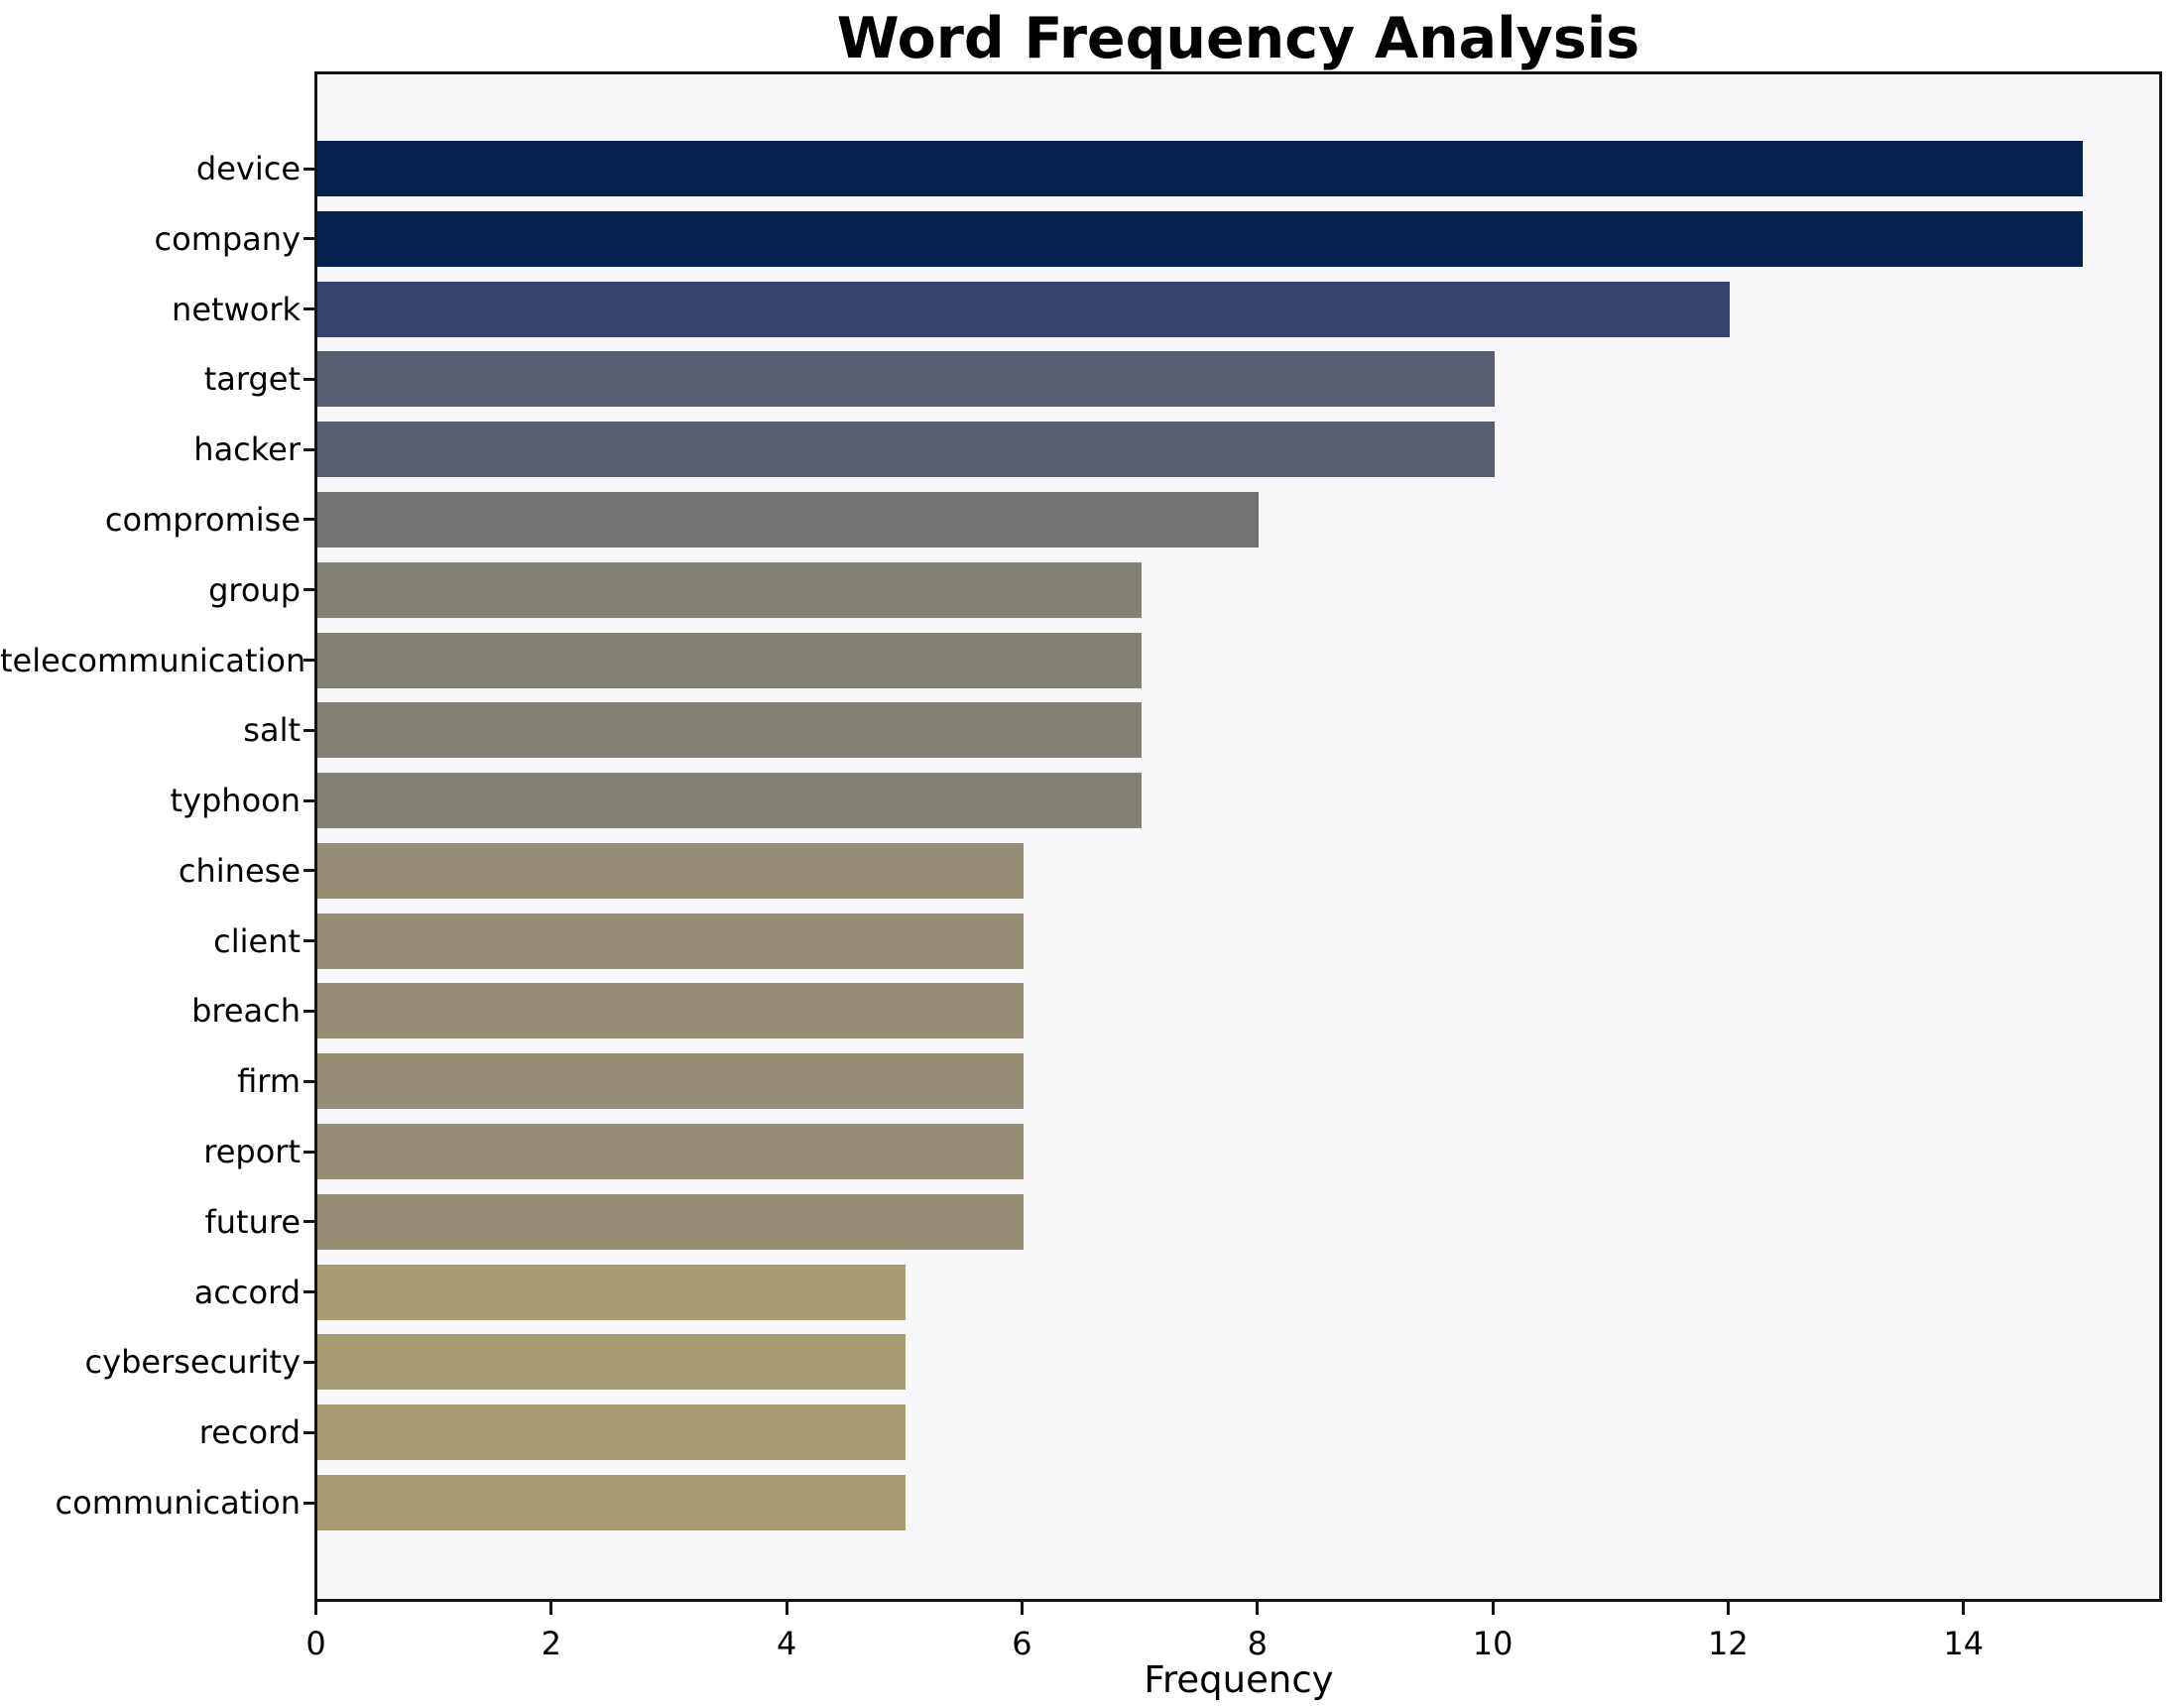  I want to click on bar-client, so click(670, 941).